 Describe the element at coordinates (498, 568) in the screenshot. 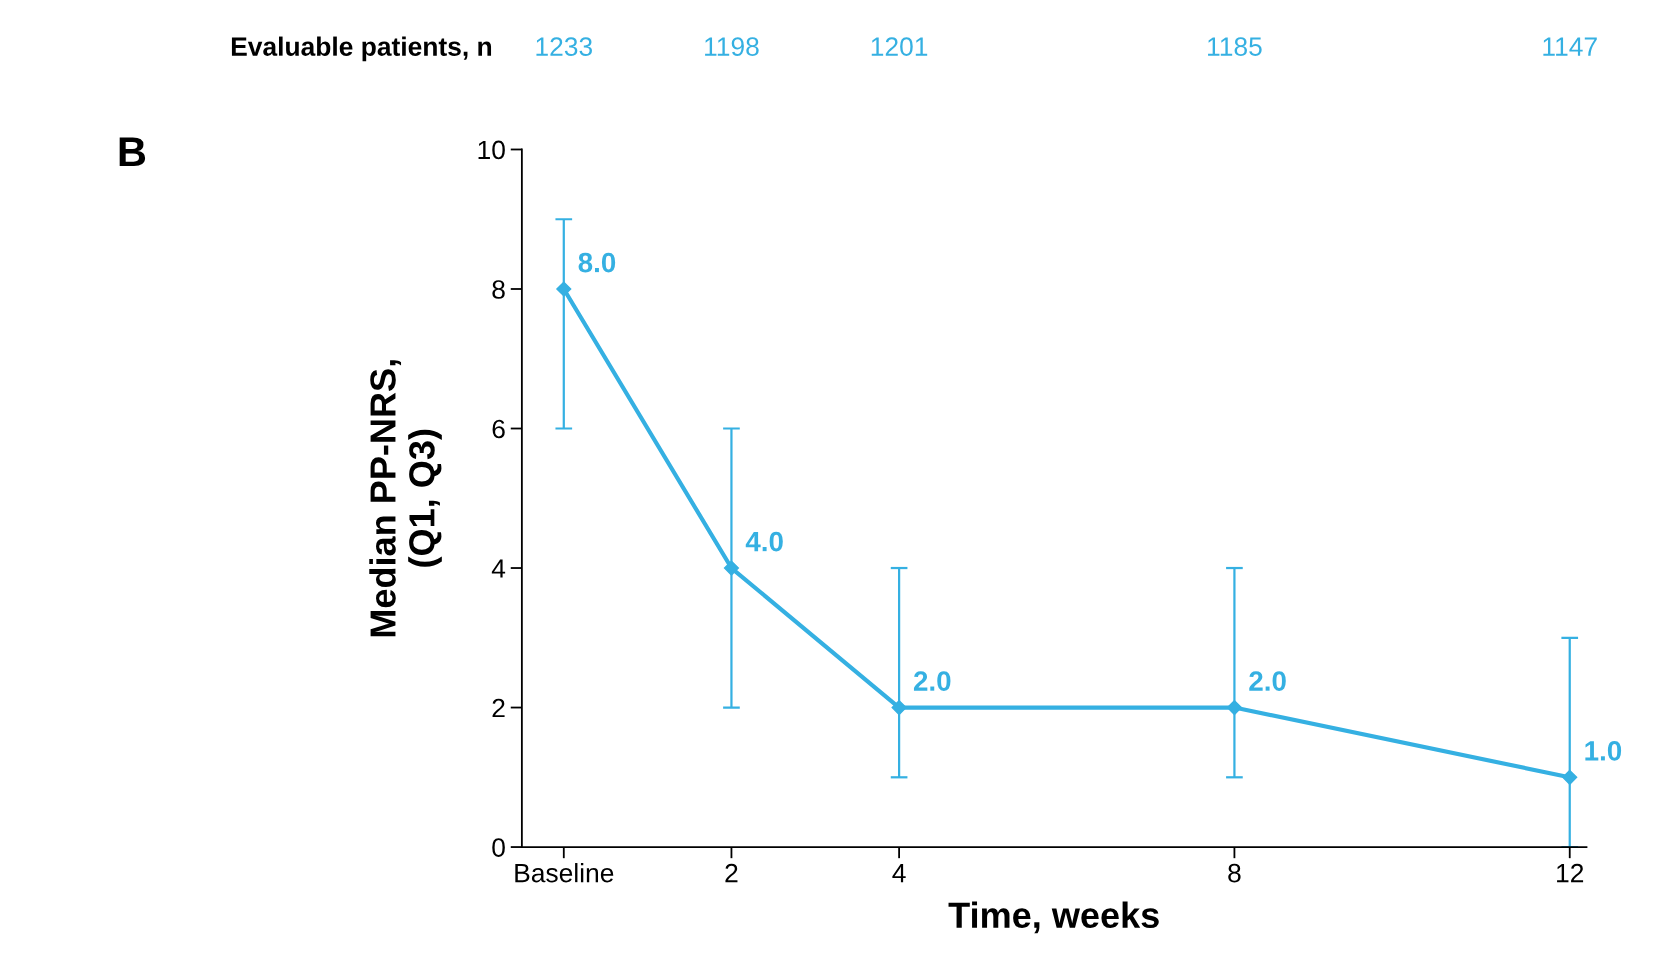

I see `y-tick-label: 4` at that location.